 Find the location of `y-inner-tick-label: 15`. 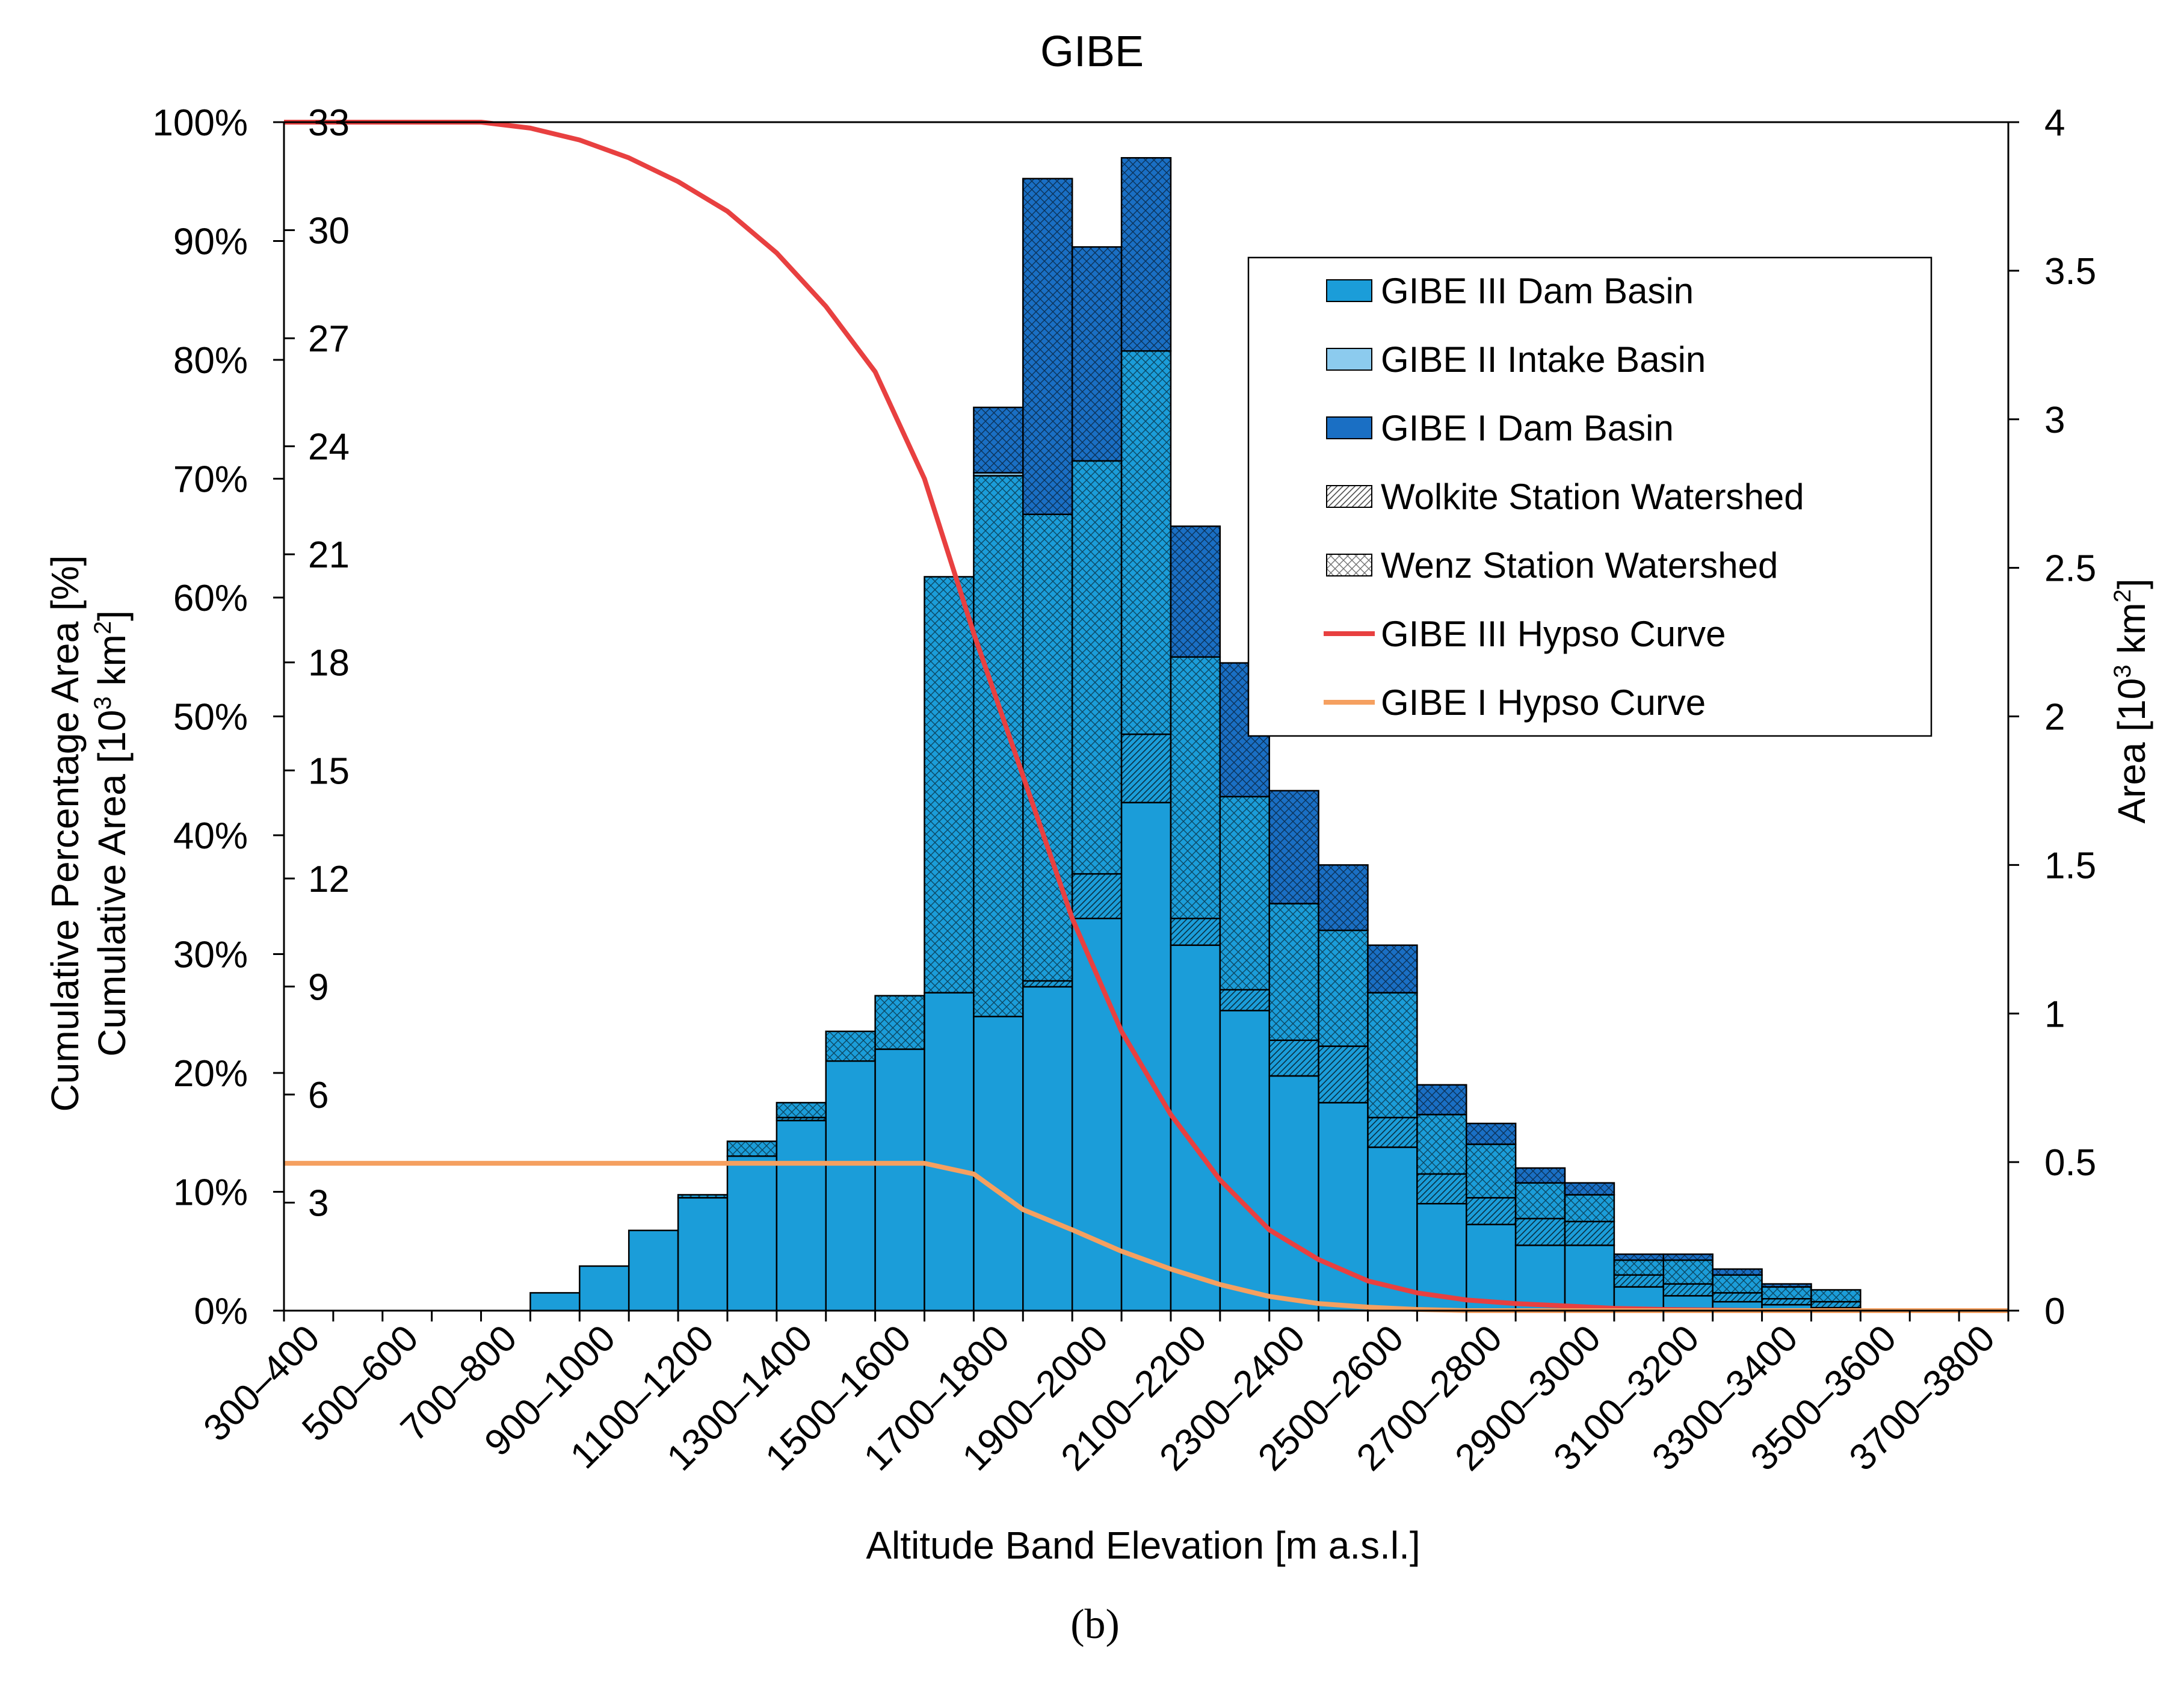

y-inner-tick-label: 15 is located at coordinates (329, 771).